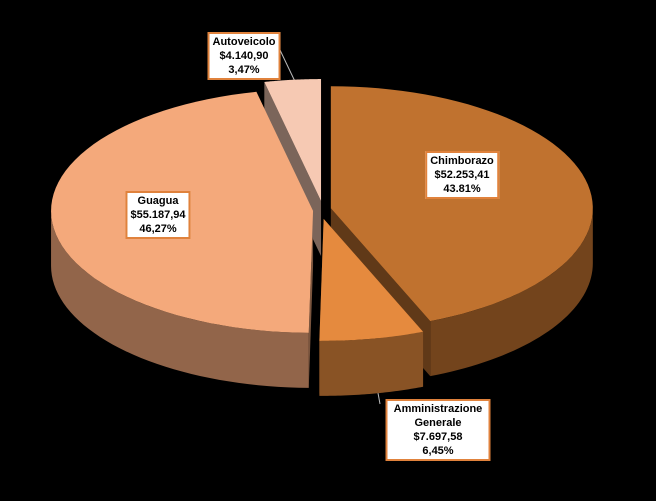 The height and width of the screenshot is (501, 656). I want to click on data-label: Chimborazo $52.253,41 43.81%, so click(462, 175).